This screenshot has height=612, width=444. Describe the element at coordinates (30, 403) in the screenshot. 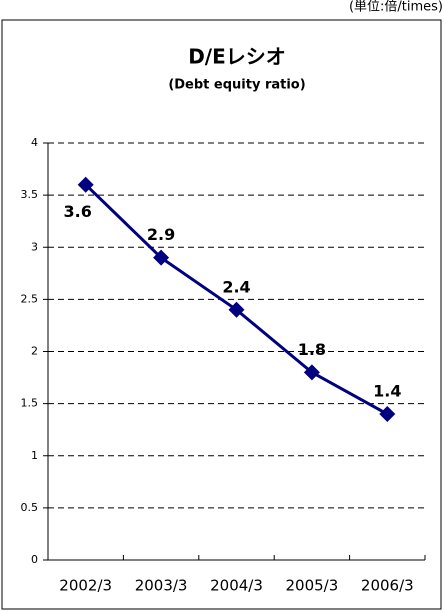

I see `y-tick-label: 1.5` at that location.